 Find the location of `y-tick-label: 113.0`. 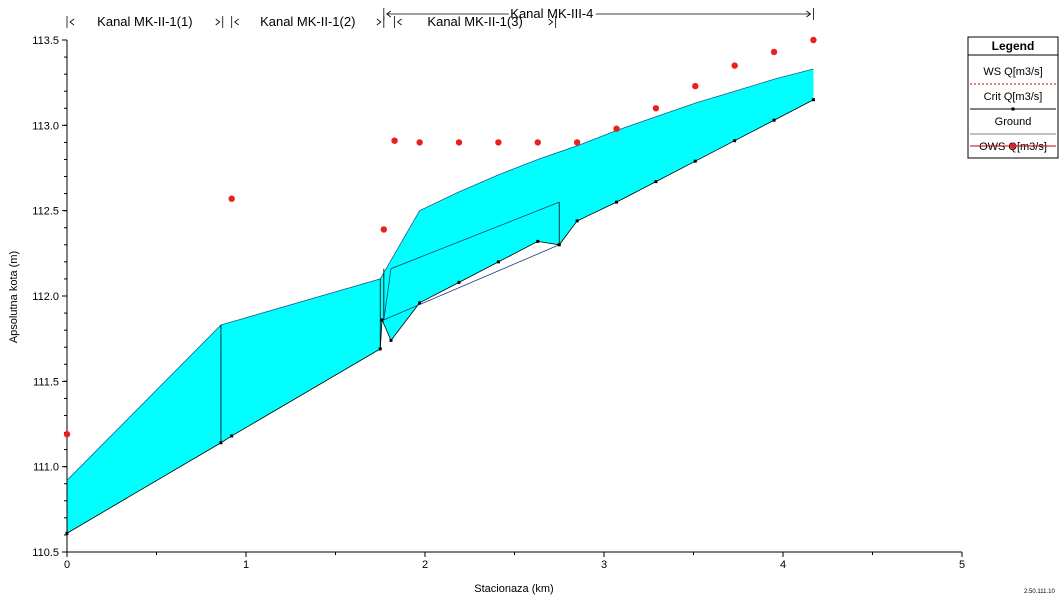

y-tick-label: 113.0 is located at coordinates (45, 126).